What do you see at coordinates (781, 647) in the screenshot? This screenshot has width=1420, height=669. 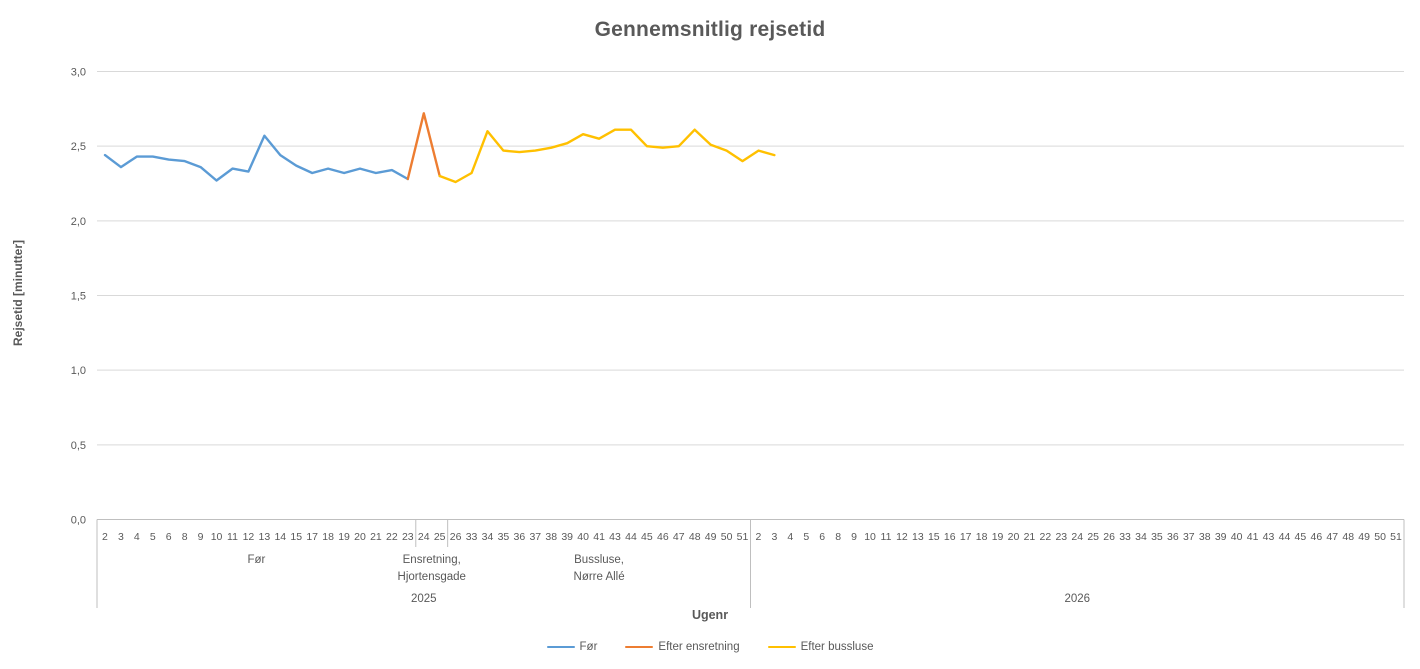 I see `legend-line-swatch-efter-bussluse` at bounding box center [781, 647].